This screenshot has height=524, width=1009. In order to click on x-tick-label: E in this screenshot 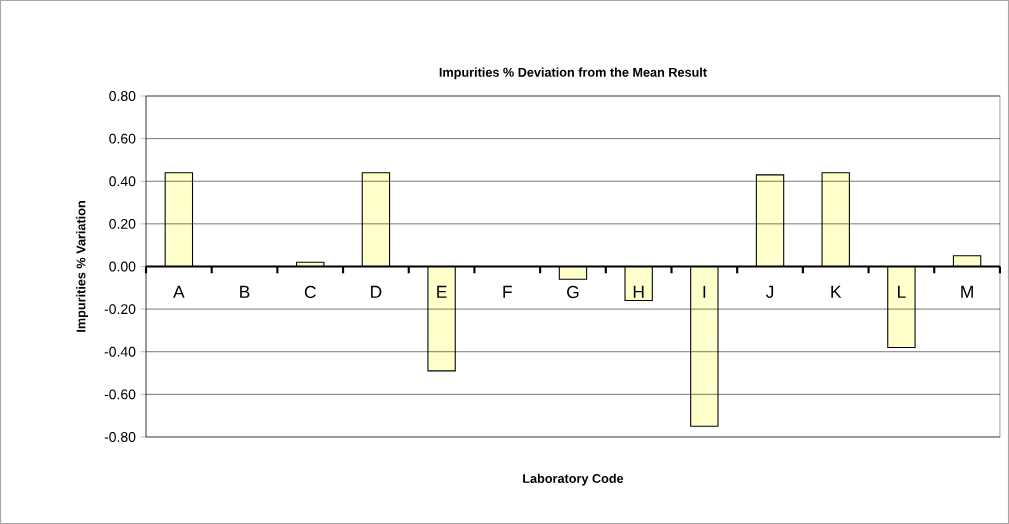, I will do `click(442, 291)`.